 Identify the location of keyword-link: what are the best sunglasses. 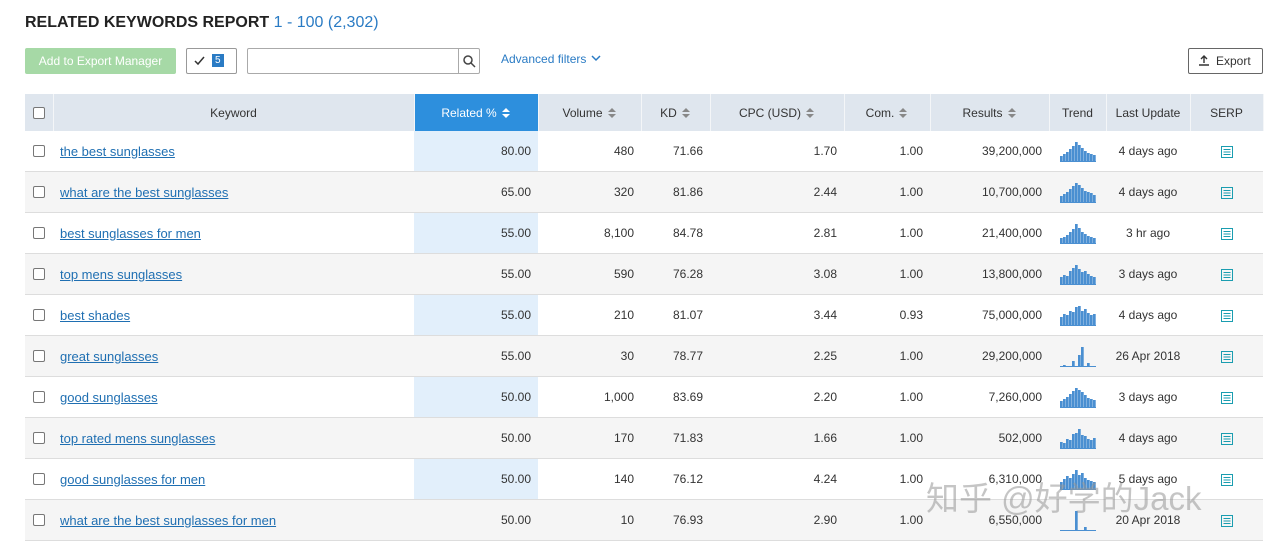
(144, 192).